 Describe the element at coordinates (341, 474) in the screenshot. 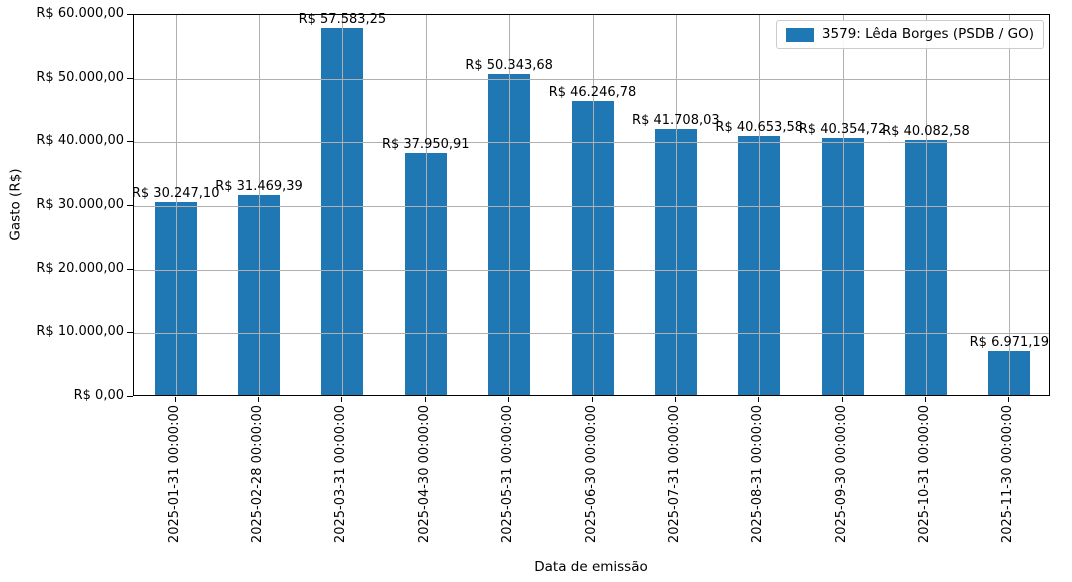

I see `x-tick-label: 2025-03-31 00:00:00` at that location.